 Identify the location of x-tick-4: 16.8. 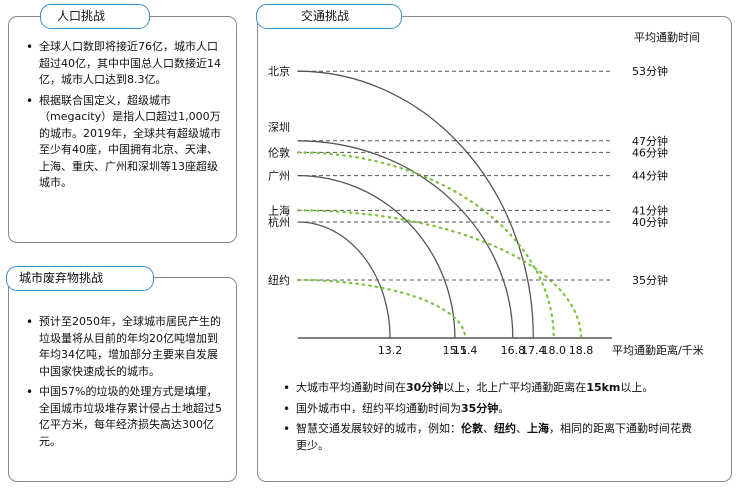
(513, 350).